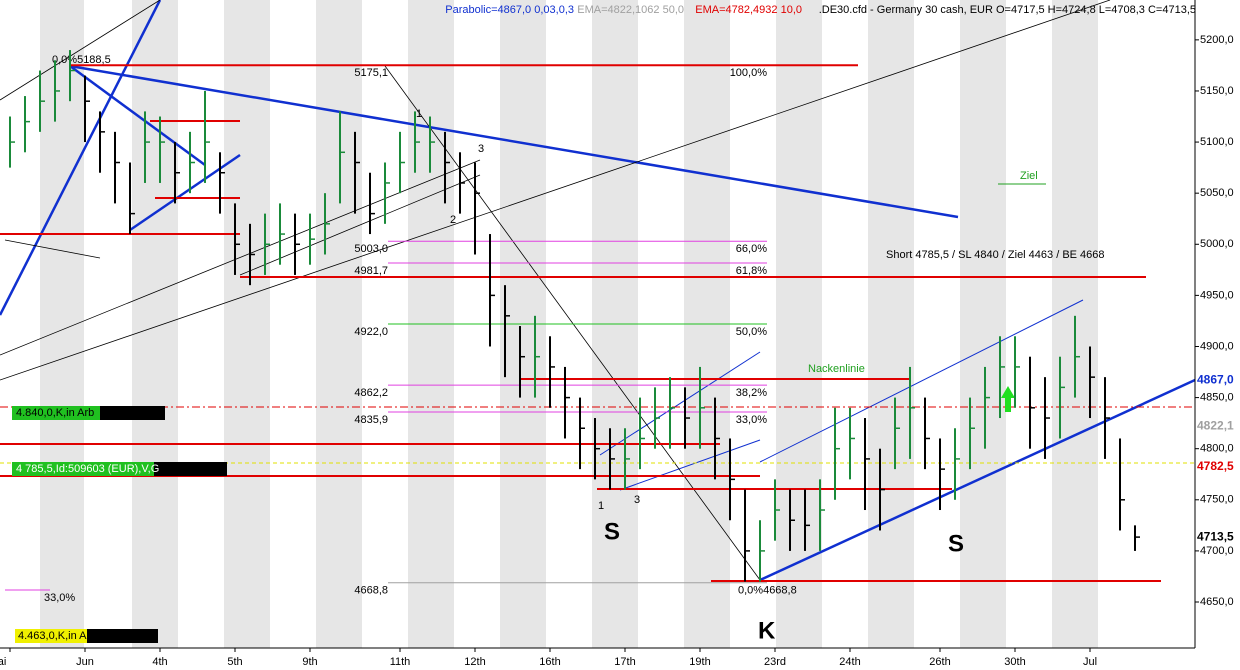 The width and height of the screenshot is (1240, 670). What do you see at coordinates (624, 662) in the screenshot?
I see `x-tick-label: 17th` at bounding box center [624, 662].